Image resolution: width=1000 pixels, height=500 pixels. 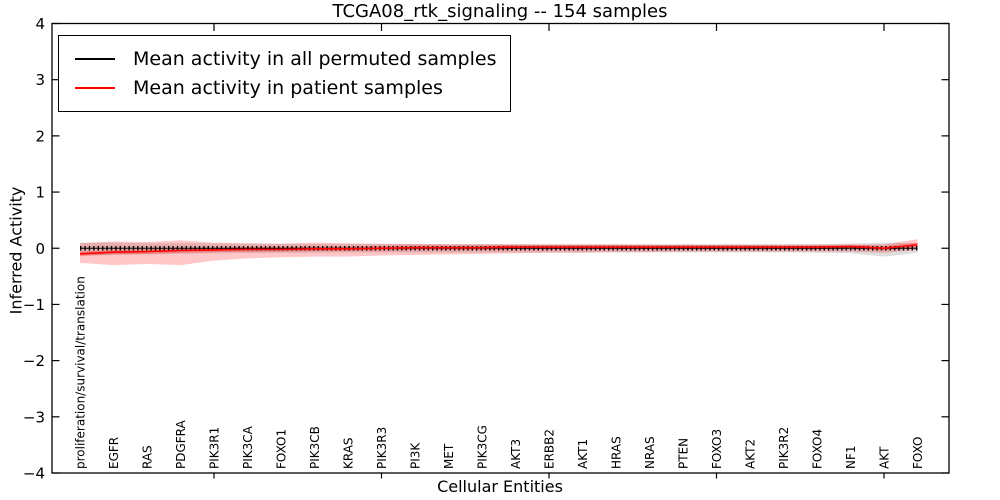 What do you see at coordinates (349, 453) in the screenshot?
I see `x-category-label: KRAS` at bounding box center [349, 453].